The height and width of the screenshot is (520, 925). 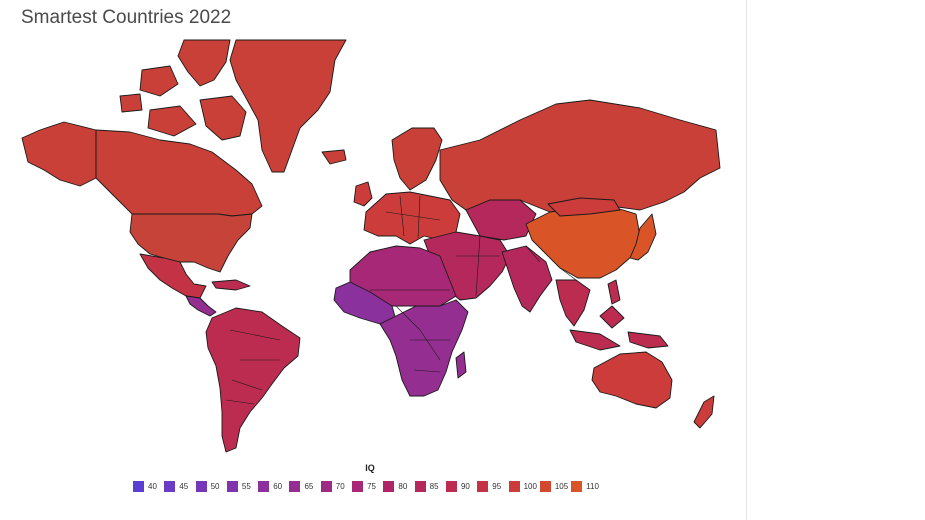 What do you see at coordinates (530, 486) in the screenshot?
I see `legend-label: 100` at bounding box center [530, 486].